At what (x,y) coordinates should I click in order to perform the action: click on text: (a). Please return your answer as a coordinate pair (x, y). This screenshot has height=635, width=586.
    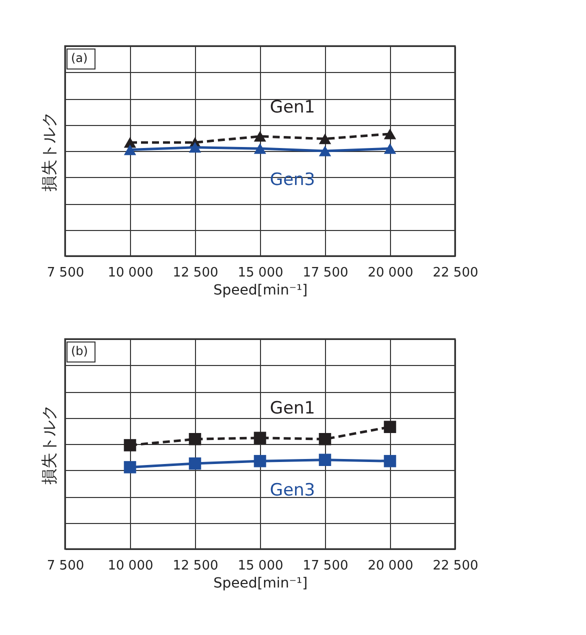
    Looking at the image, I should click on (79, 58).